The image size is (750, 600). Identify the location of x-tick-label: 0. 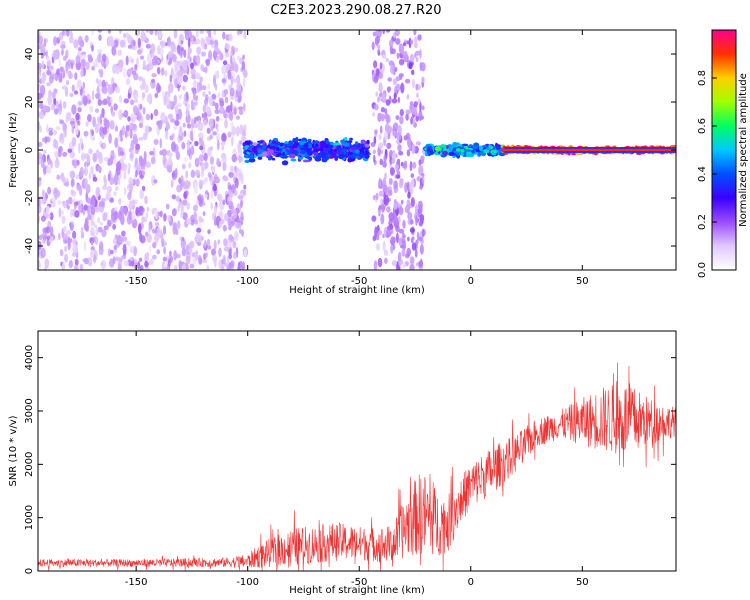
(471, 582).